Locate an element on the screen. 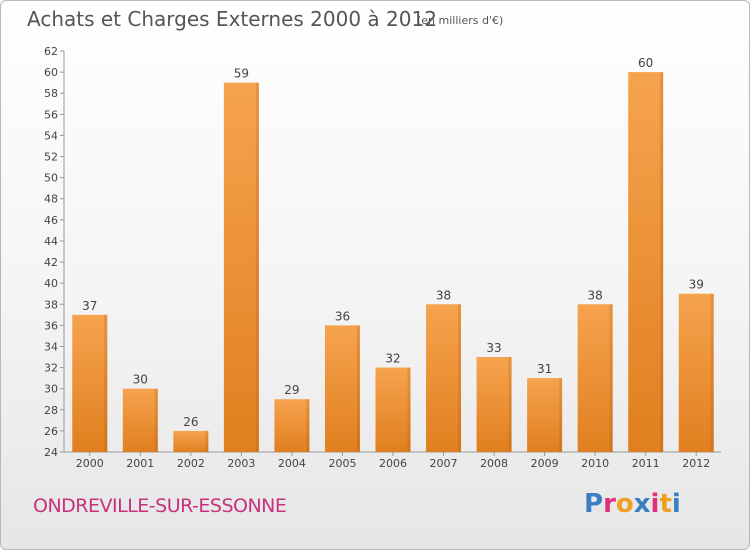 This screenshot has height=550, width=750. logo-letter: r is located at coordinates (609, 504).